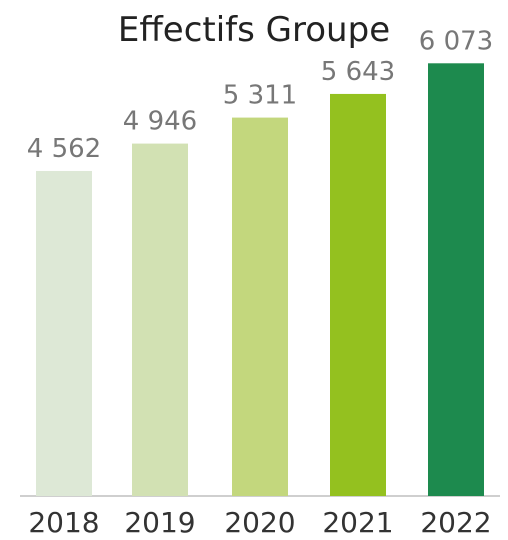 The width and height of the screenshot is (508, 540). What do you see at coordinates (160, 122) in the screenshot?
I see `data-label-2019: 4 946` at bounding box center [160, 122].